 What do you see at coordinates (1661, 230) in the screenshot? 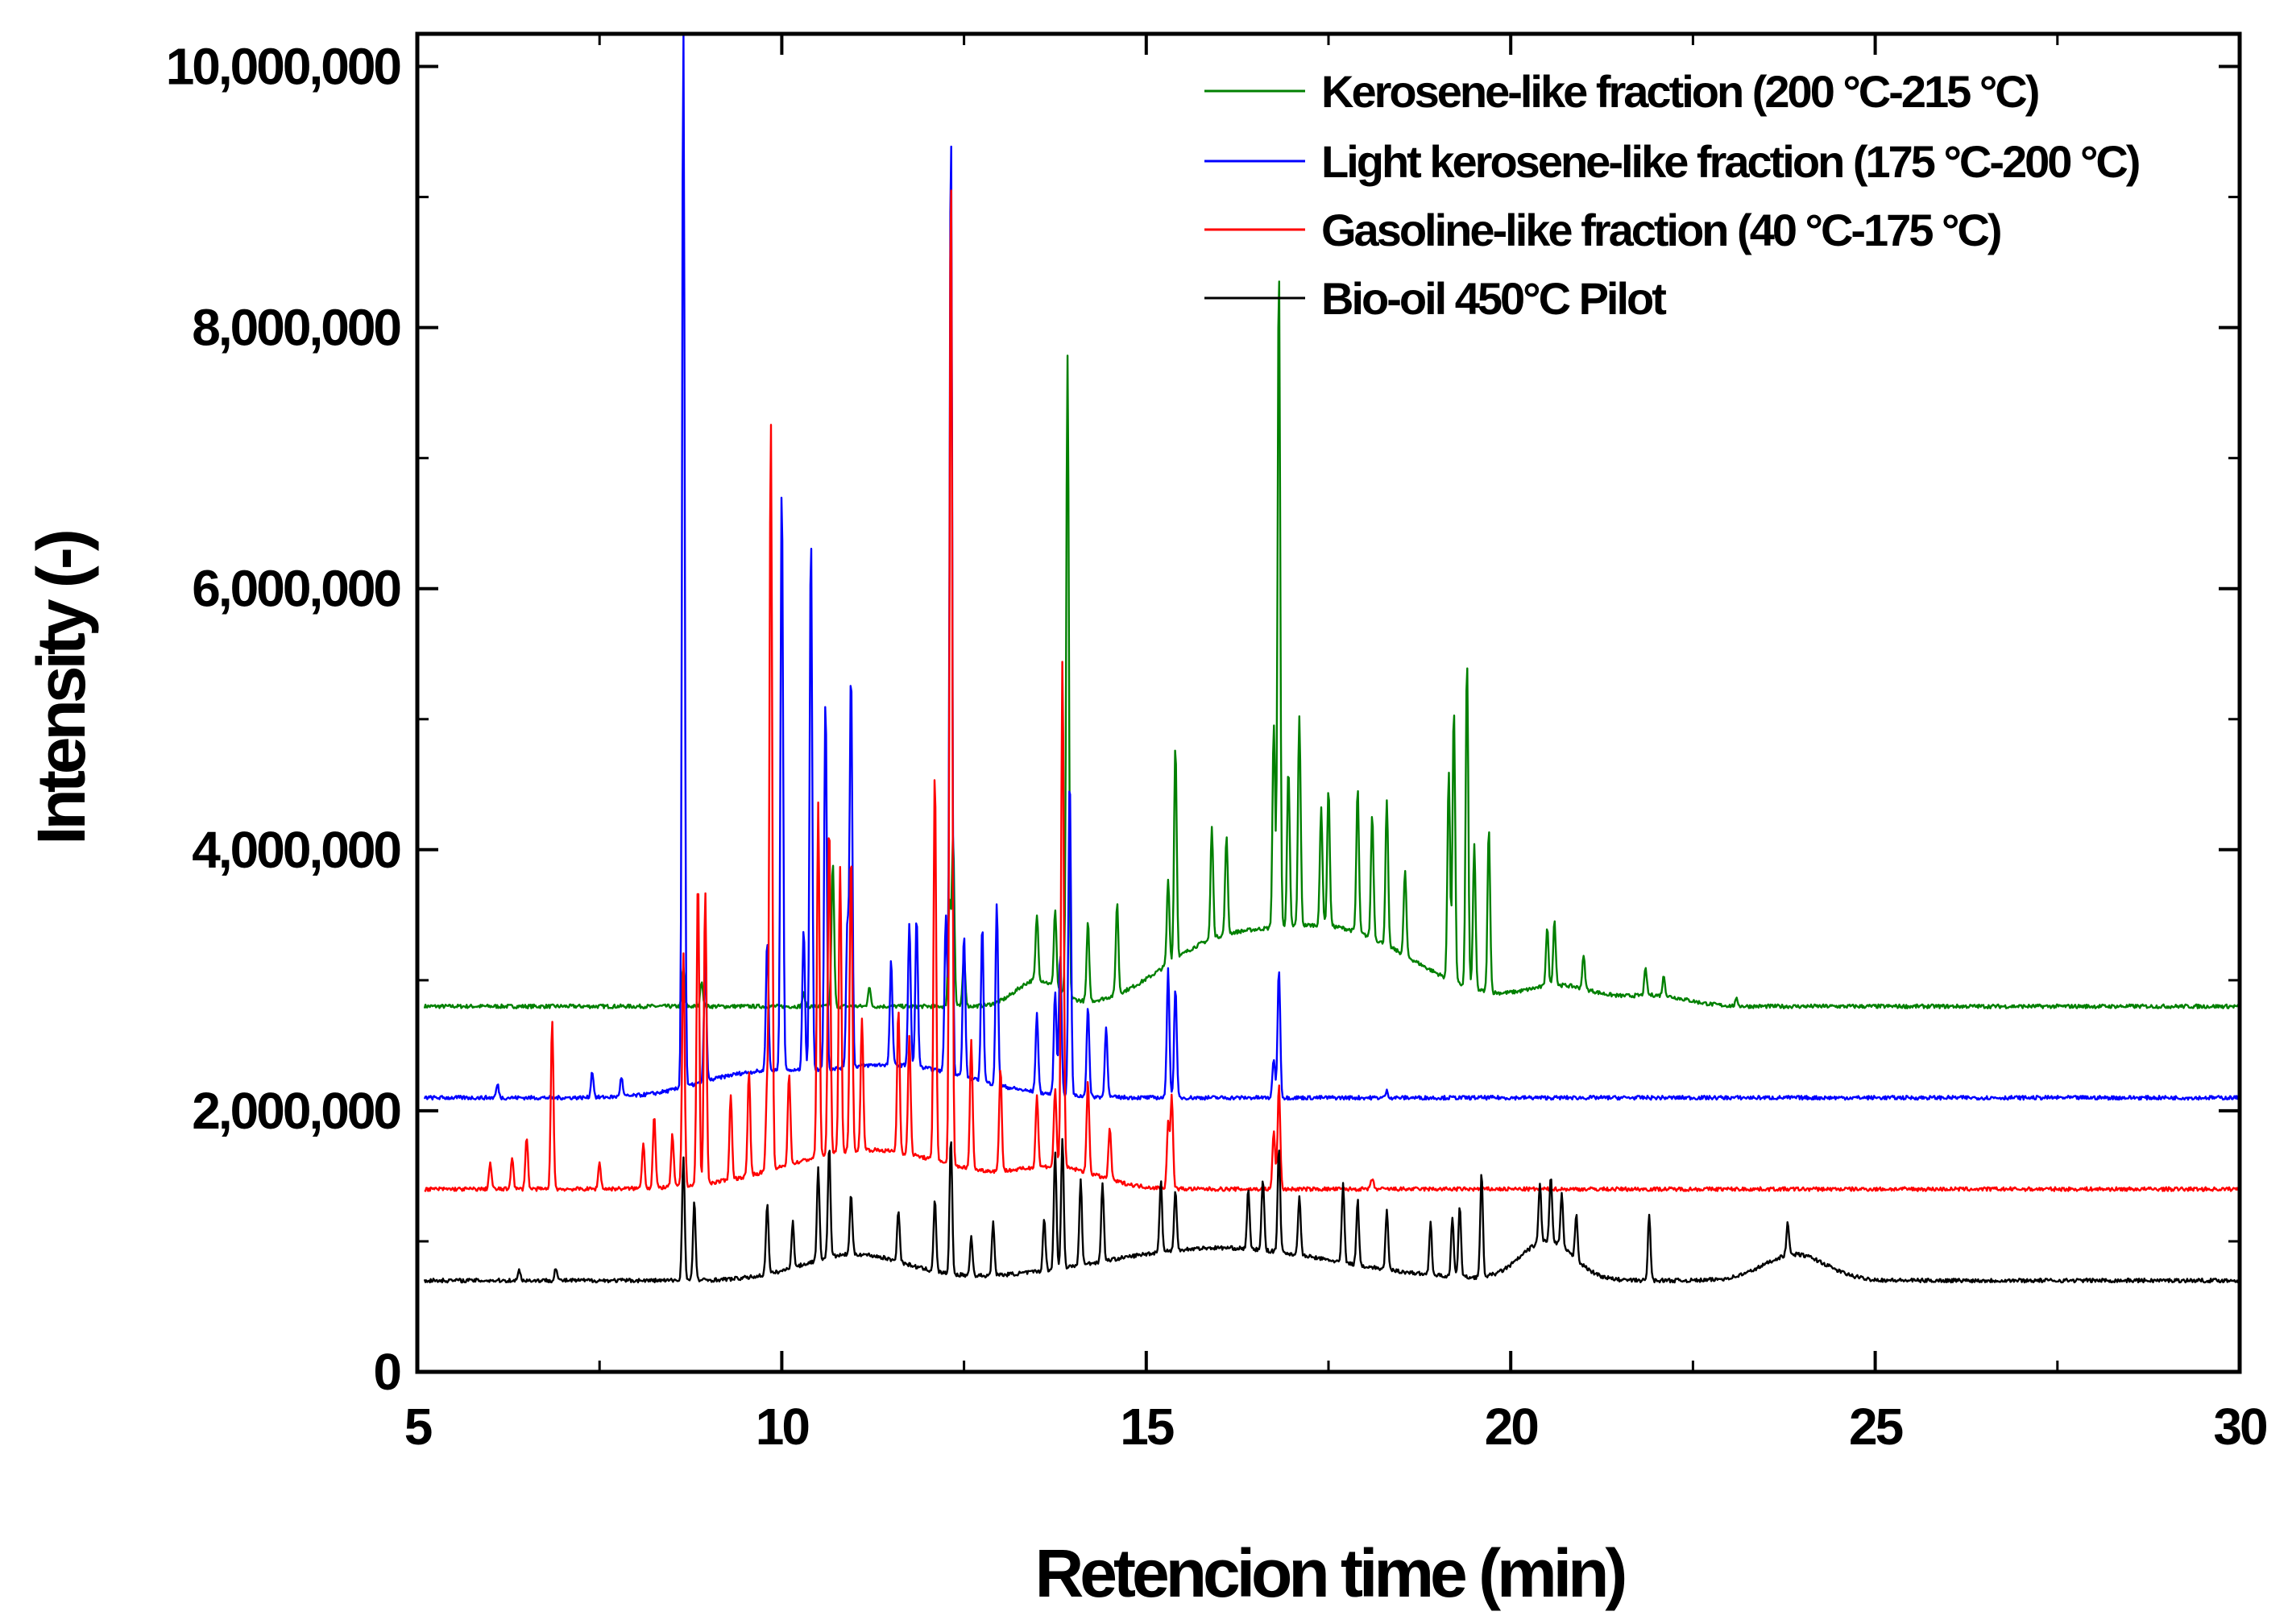
I see `legend-label-gasoline: Gasoline-like fraction (40 °C-175 °C)` at bounding box center [1661, 230].